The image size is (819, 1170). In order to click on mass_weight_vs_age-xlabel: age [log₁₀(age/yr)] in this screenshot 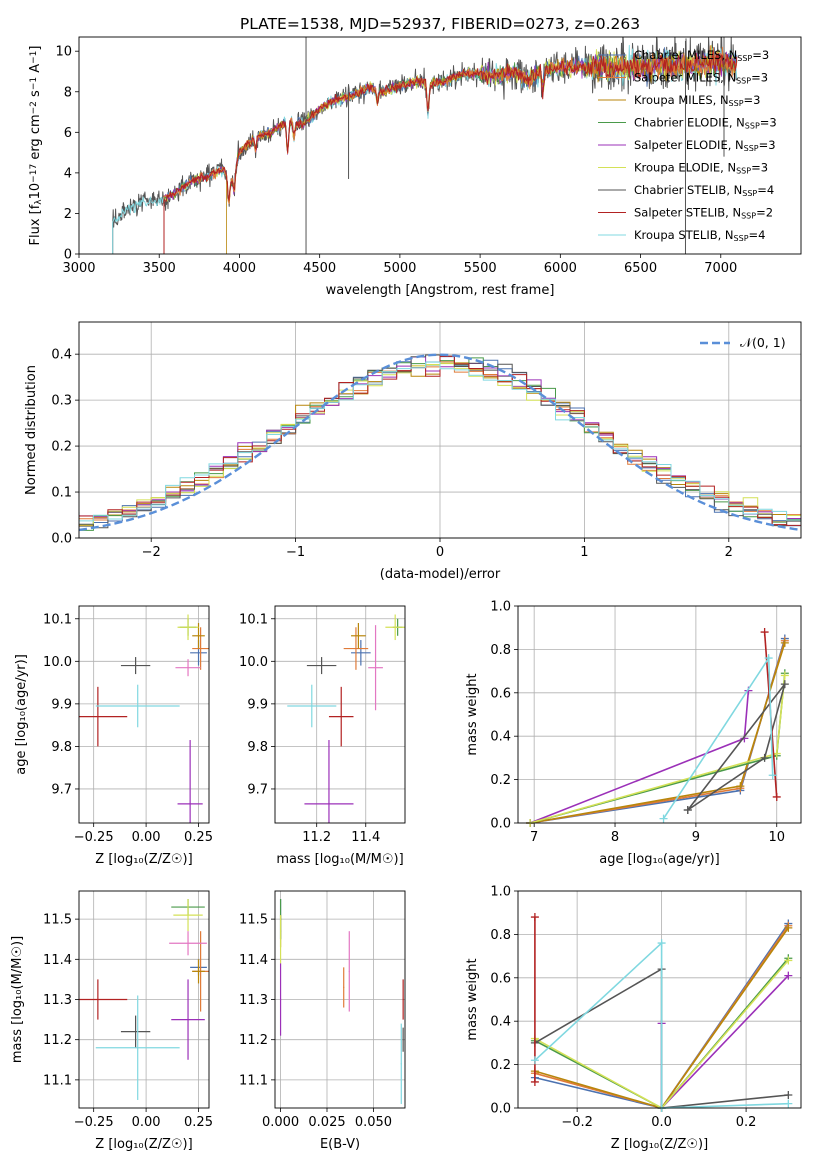, I will do `click(659, 859)`.